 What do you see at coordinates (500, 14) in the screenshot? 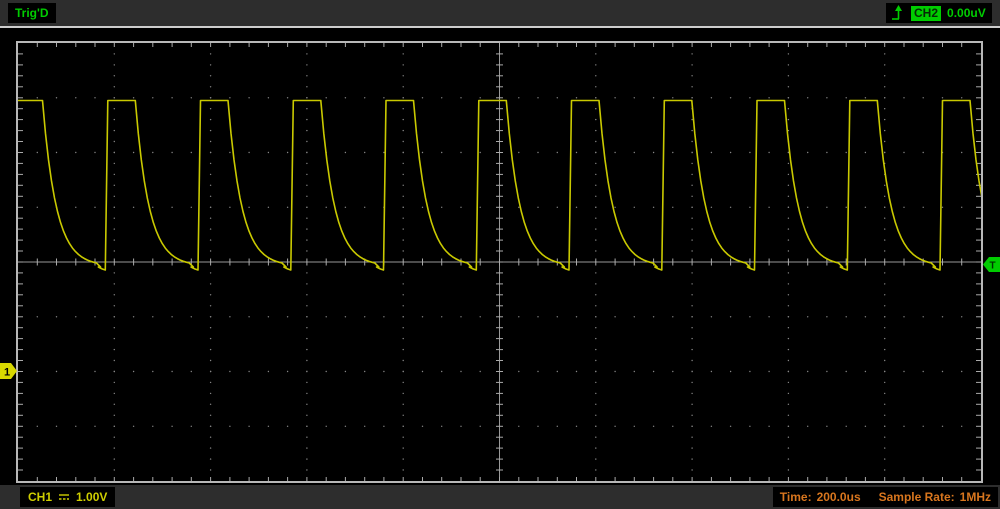
I see `top-status-bar: Trig'D CH2 0.00uV` at bounding box center [500, 14].